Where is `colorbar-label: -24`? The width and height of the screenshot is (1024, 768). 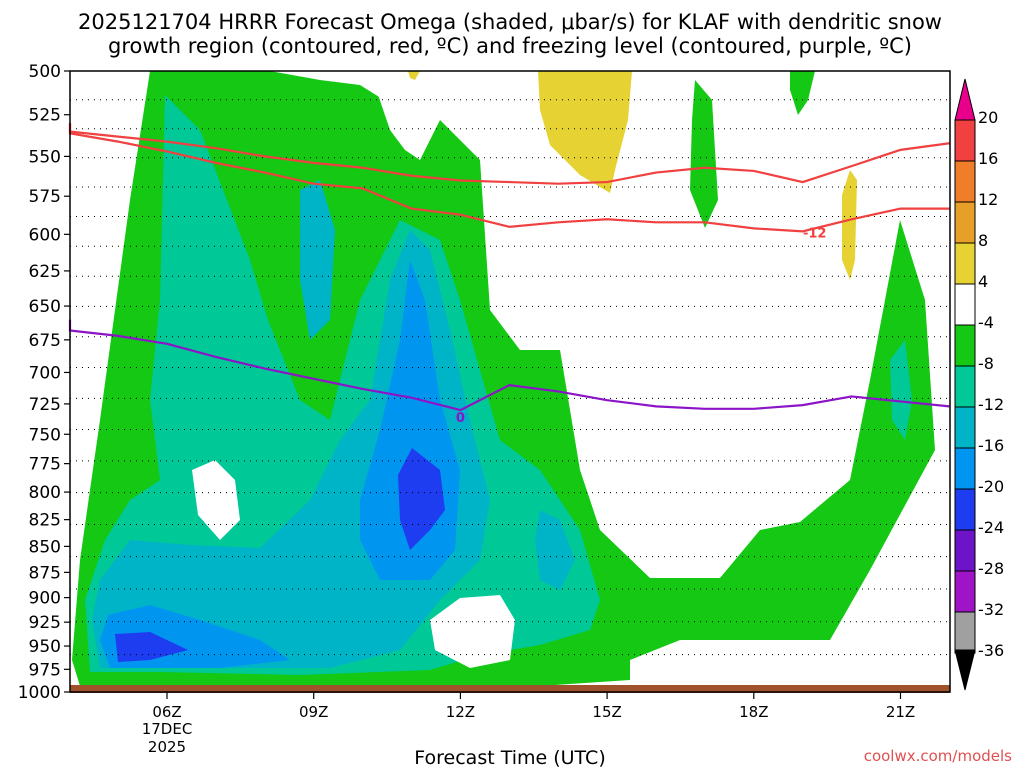
colorbar-label: -24 is located at coordinates (991, 527).